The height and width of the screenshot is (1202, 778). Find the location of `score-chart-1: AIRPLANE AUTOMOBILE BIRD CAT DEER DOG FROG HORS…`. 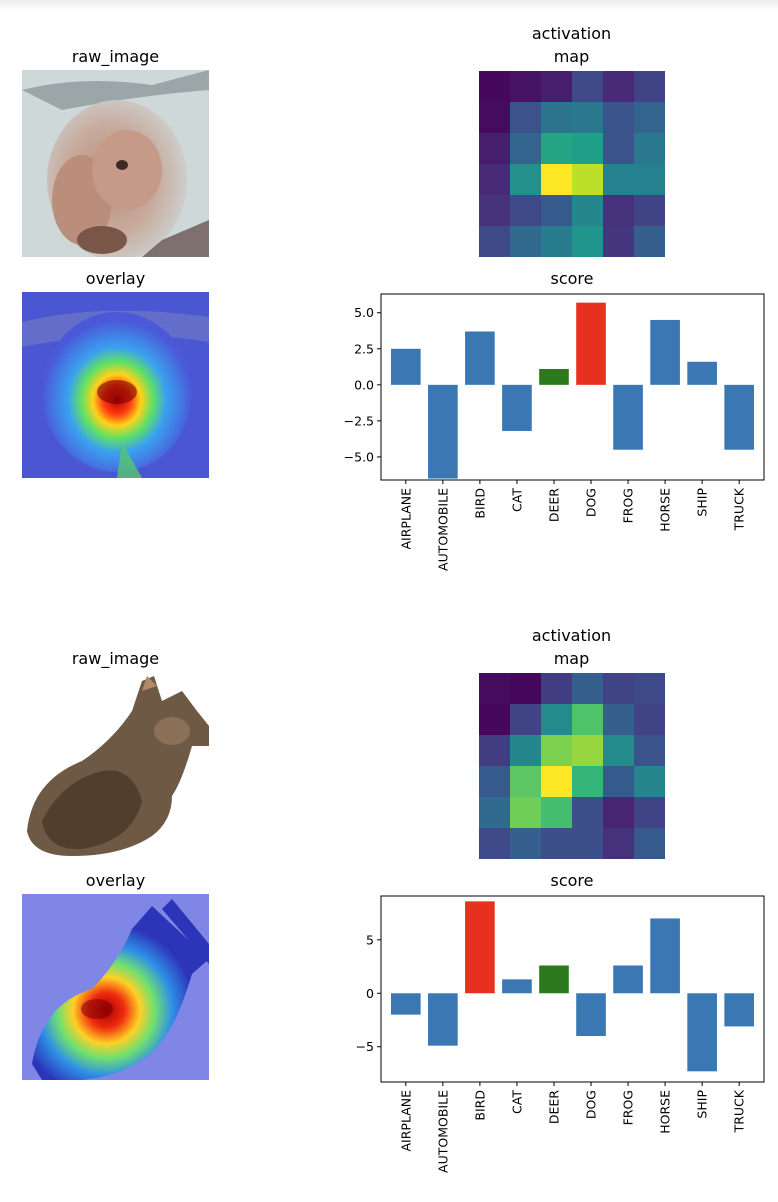

score-chart-1: AIRPLANE AUTOMOBILE BIRD CAT DEER DOG FROG HORS… is located at coordinates (554, 432).